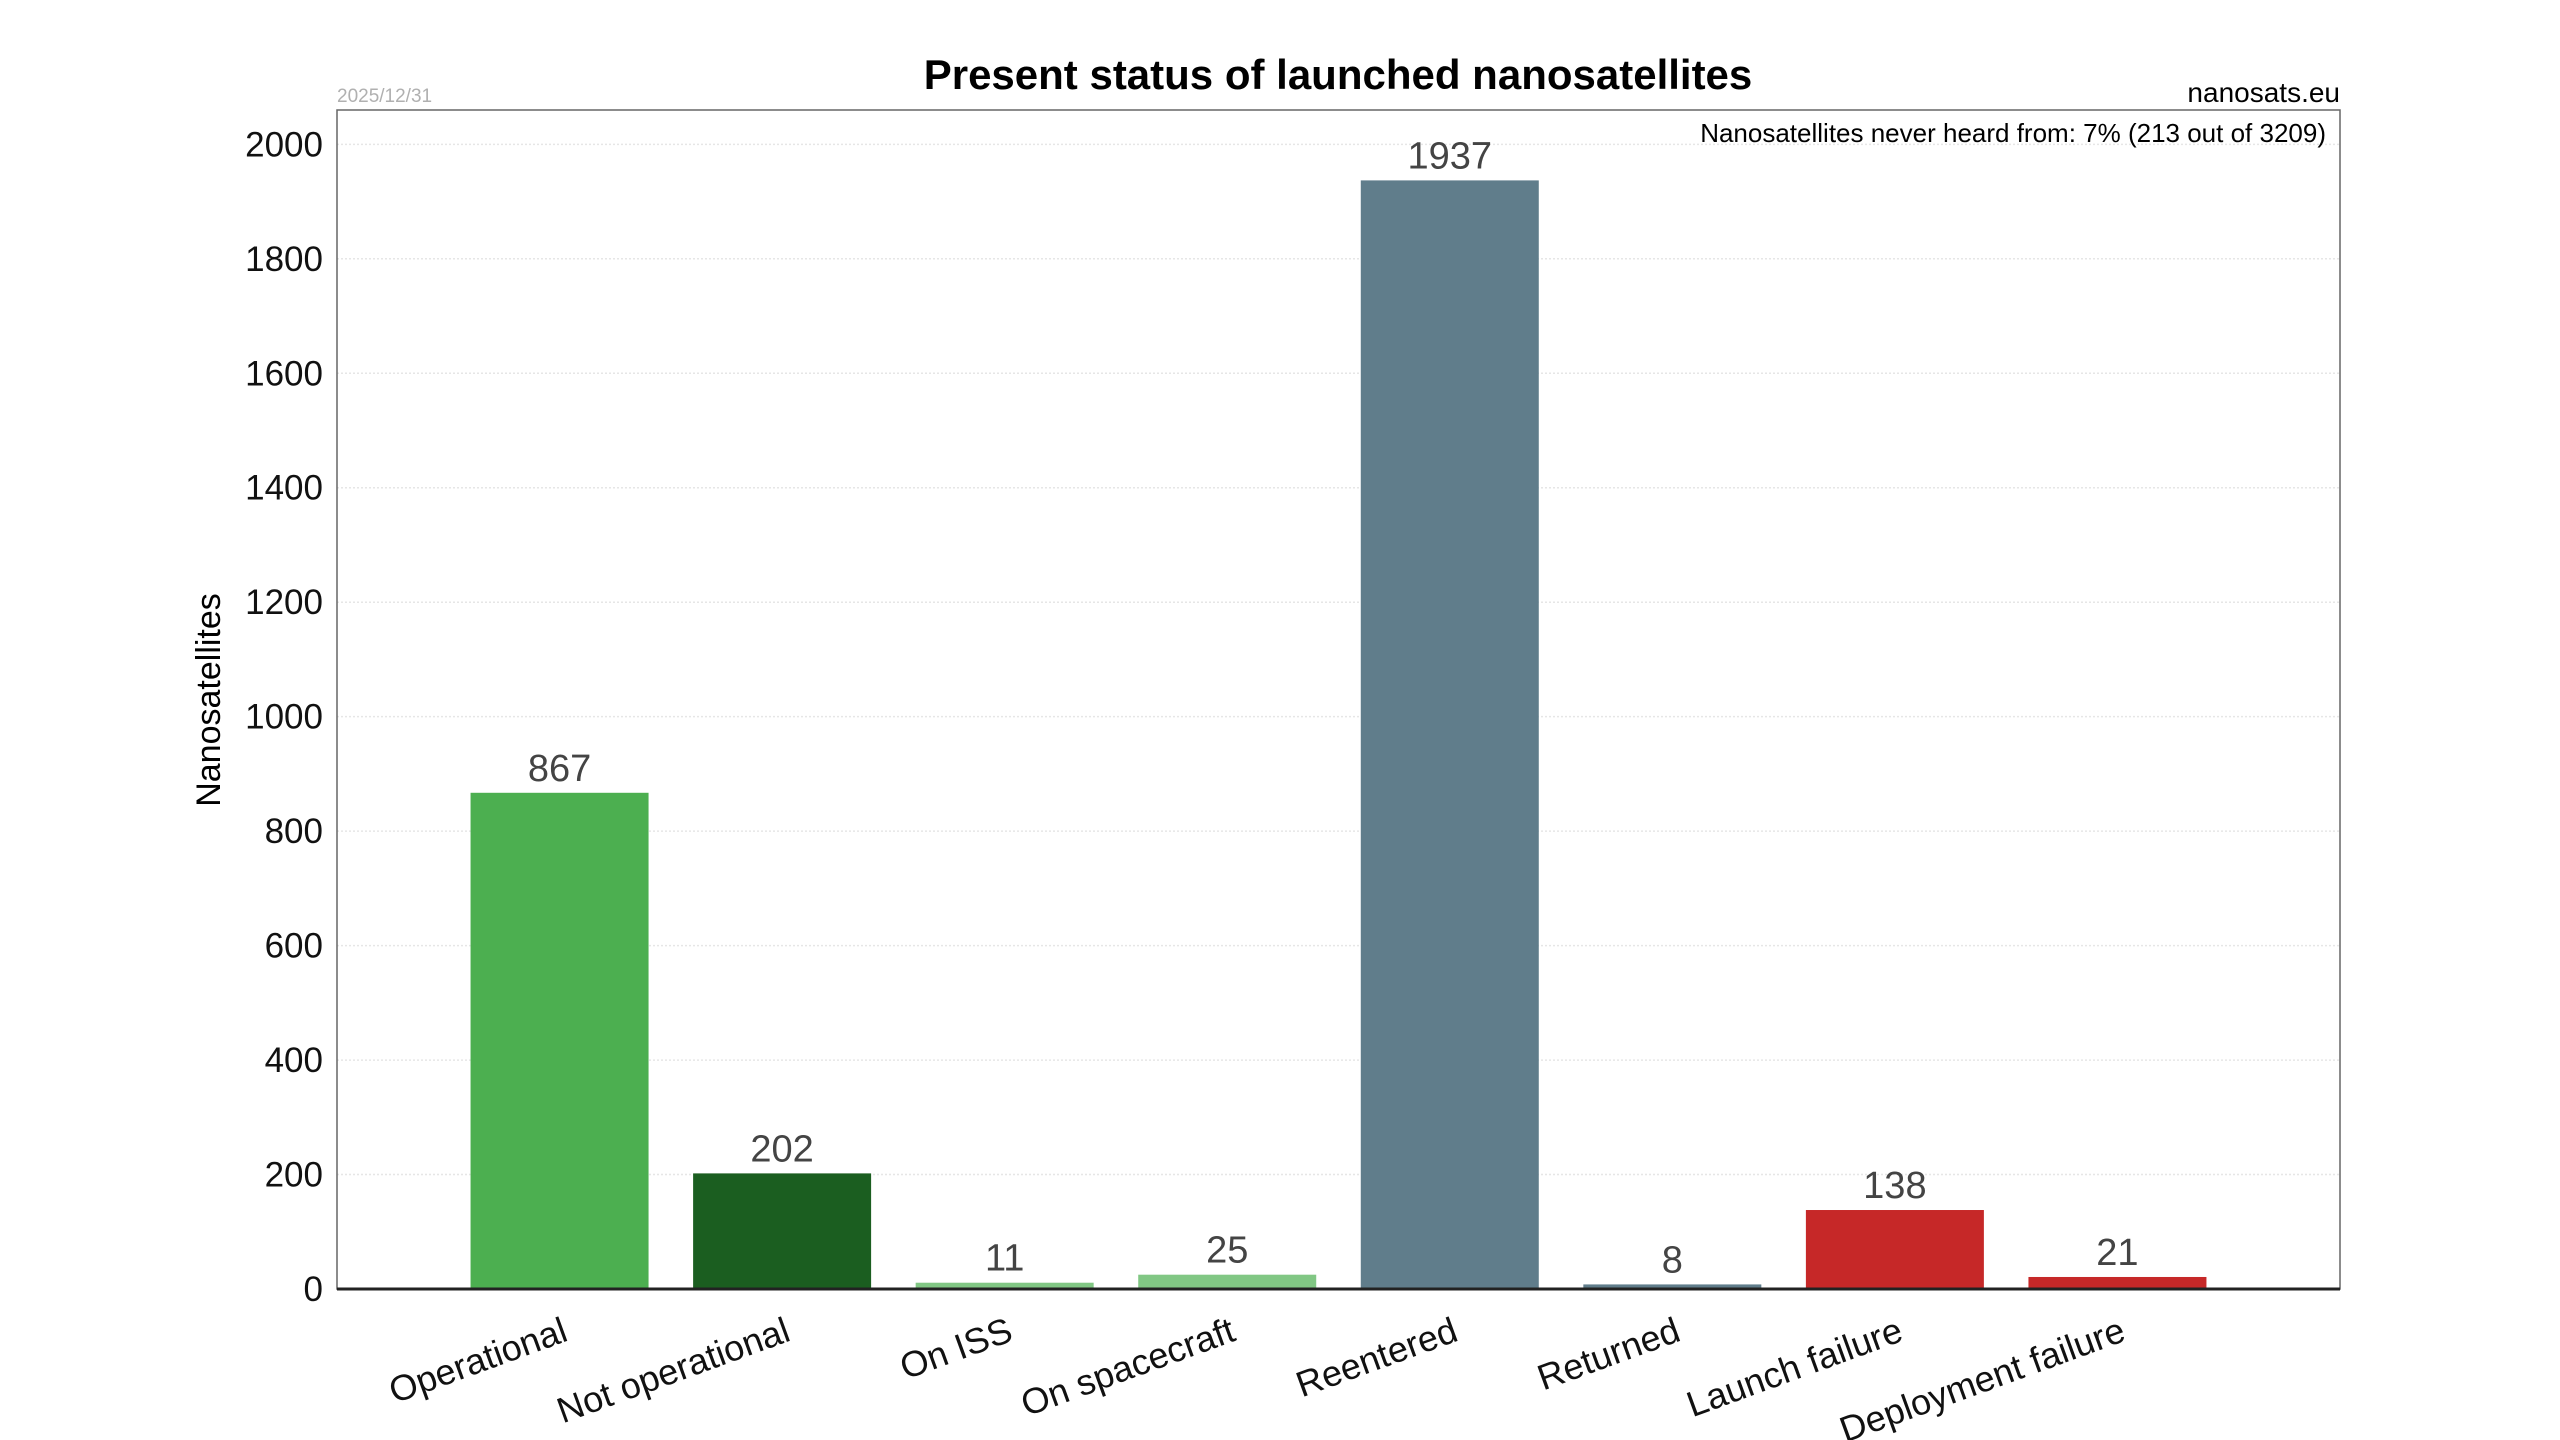 This screenshot has height=1440, width=2560. Describe the element at coordinates (1608, 1353) in the screenshot. I see `x-tick-label: Returned` at that location.